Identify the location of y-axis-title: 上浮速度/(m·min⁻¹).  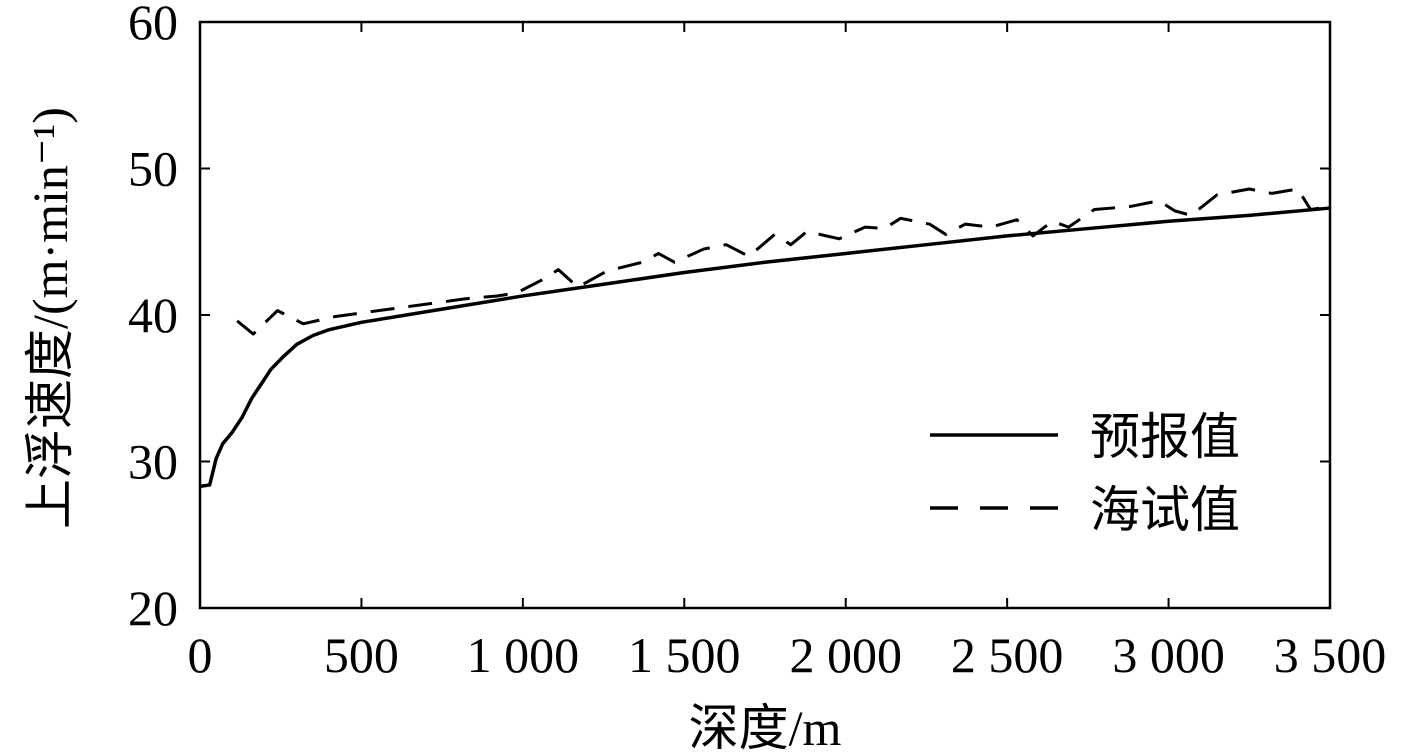
(50, 318).